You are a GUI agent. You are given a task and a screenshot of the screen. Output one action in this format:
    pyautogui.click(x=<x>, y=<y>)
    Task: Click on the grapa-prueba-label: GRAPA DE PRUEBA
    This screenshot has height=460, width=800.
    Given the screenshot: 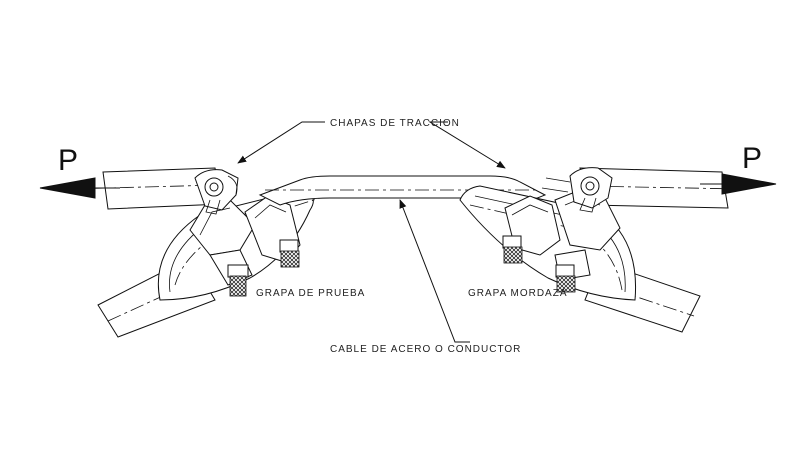 What is the action you would take?
    pyautogui.click(x=310, y=293)
    